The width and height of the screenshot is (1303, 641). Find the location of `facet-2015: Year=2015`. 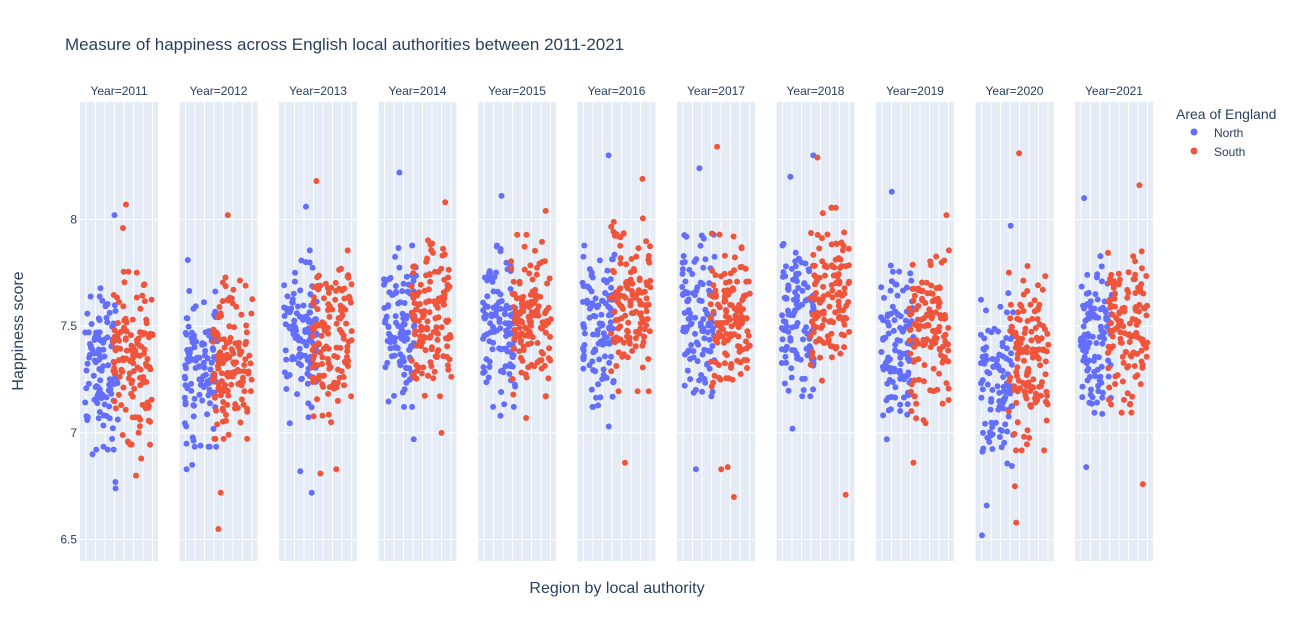

facet-2015: Year=2015 is located at coordinates (517, 322).